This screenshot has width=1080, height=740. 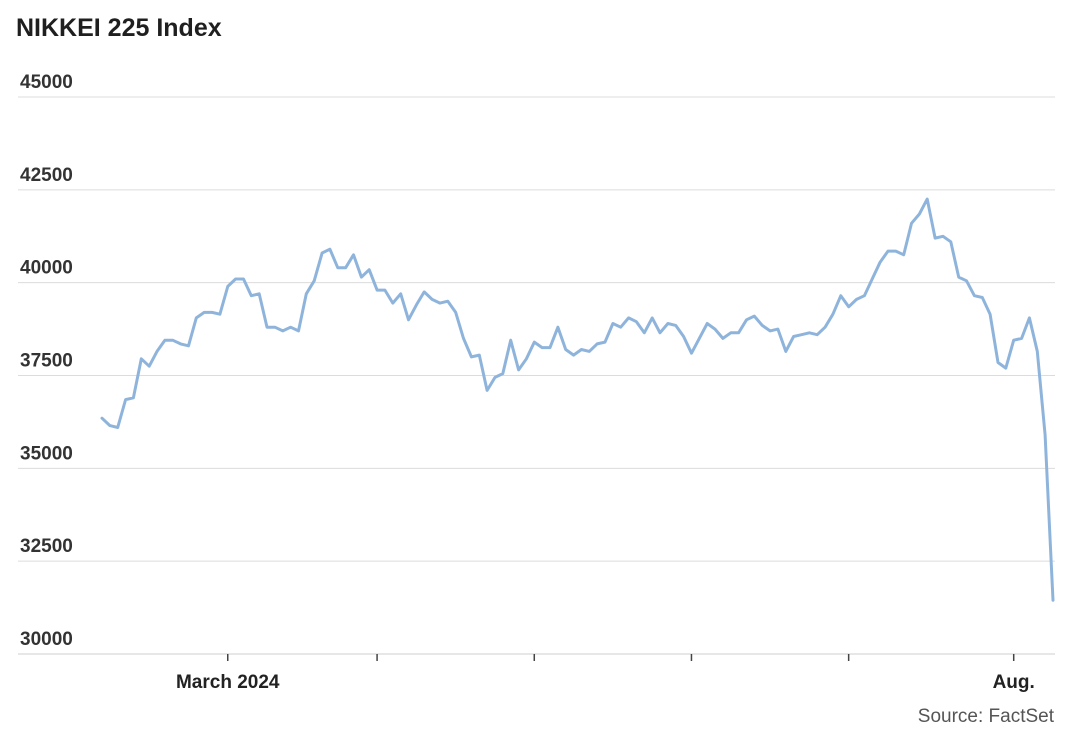 I want to click on x-axis: March 2024 Aug., so click(x=536, y=673).